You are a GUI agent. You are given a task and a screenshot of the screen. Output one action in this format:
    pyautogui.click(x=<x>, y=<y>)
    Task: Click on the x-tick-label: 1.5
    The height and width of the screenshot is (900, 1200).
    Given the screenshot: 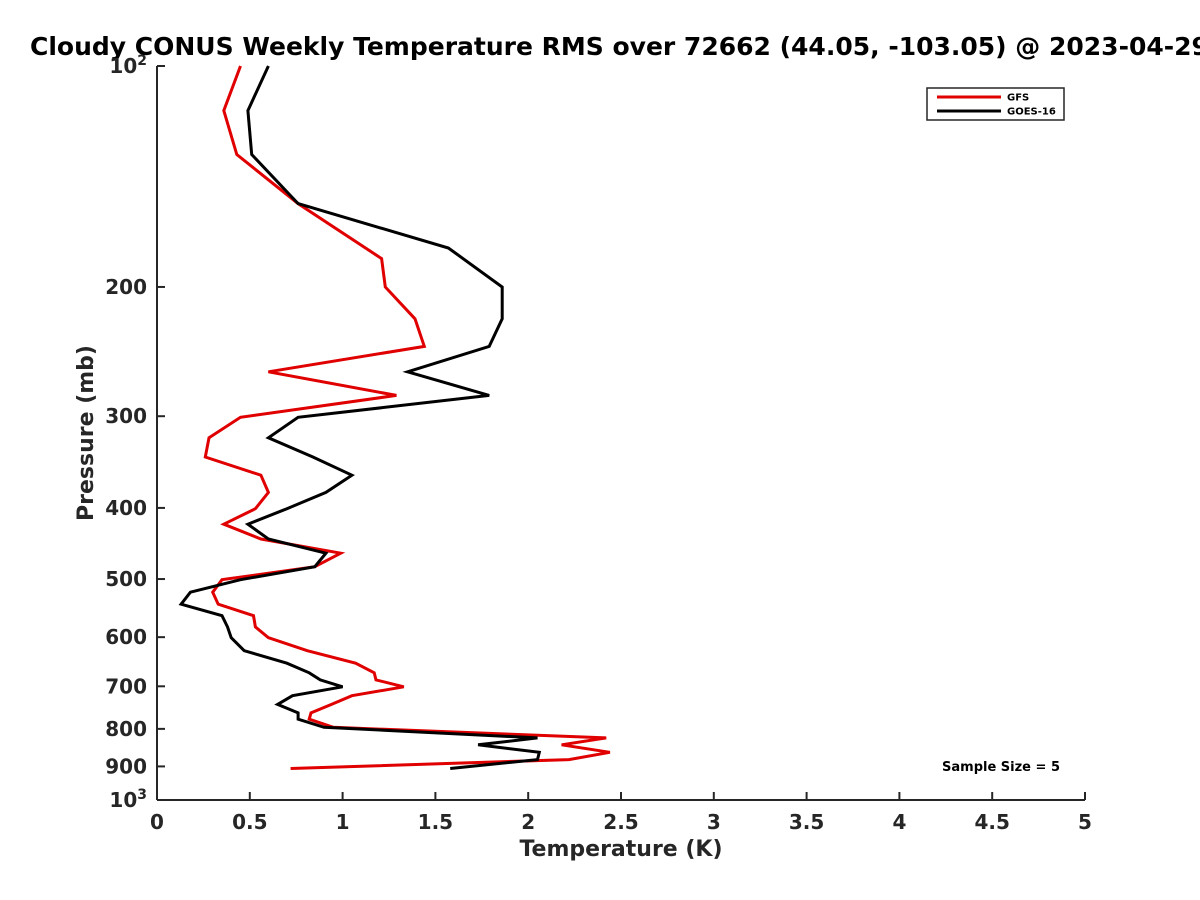 What is the action you would take?
    pyautogui.click(x=435, y=822)
    